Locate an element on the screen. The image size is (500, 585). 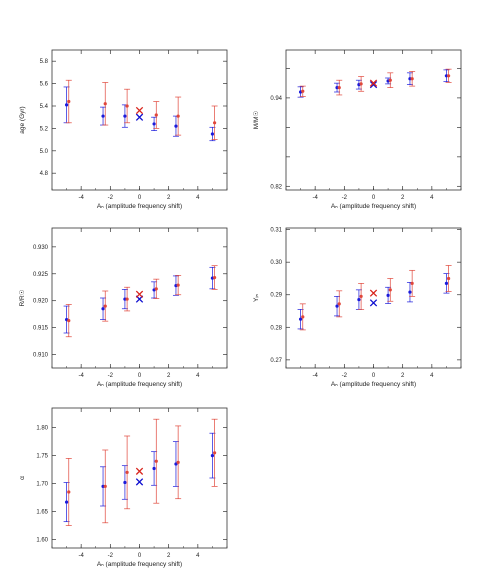
y-tick-label: 0.31 is located at coordinates (276, 231).